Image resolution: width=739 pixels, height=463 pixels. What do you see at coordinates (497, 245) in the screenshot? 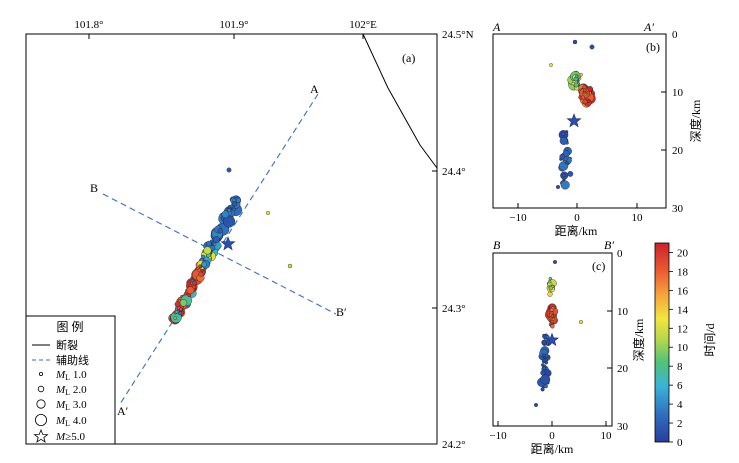
I see `panel-c-left-label: B` at bounding box center [497, 245].